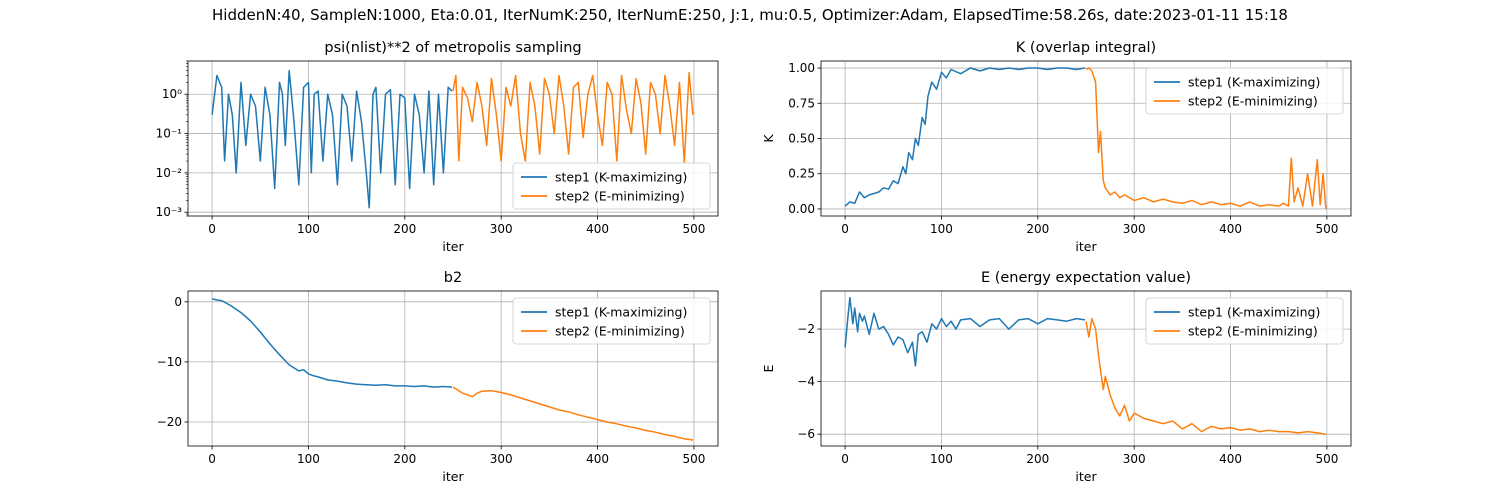  I want to click on chart-title: E (energy expectation value), so click(1086, 278).